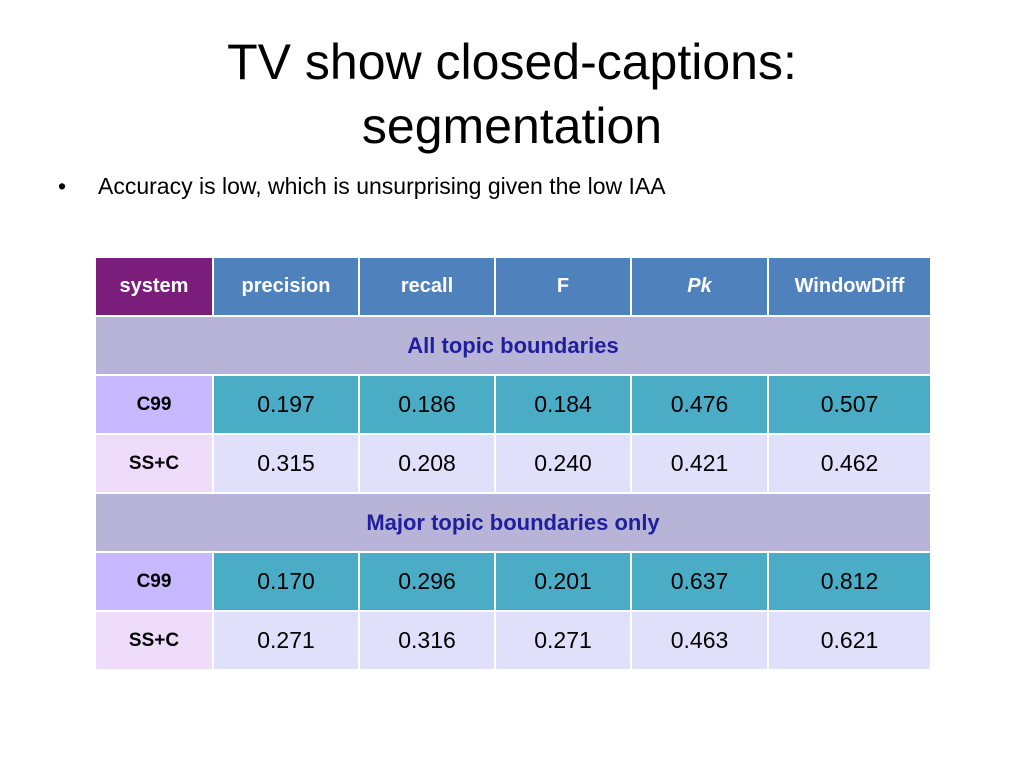 The image size is (1024, 768). Describe the element at coordinates (286, 286) in the screenshot. I see `header-precision: precision` at that location.